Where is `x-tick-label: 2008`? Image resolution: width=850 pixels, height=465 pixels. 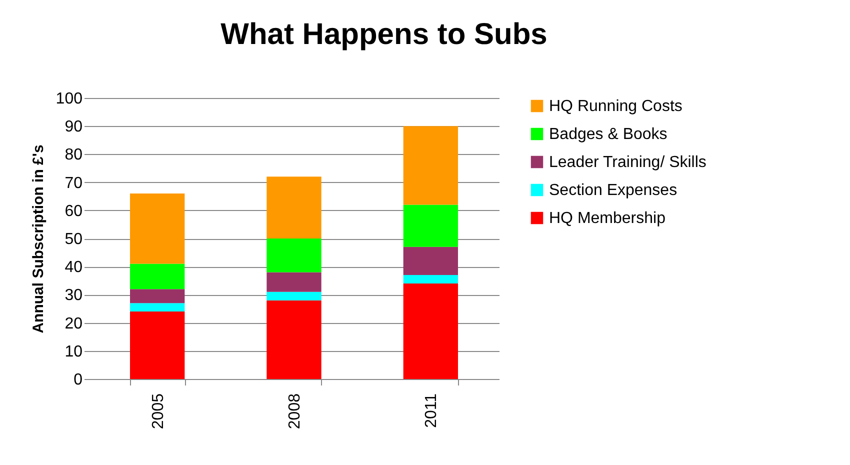
x-tick-label: 2008 is located at coordinates (295, 411).